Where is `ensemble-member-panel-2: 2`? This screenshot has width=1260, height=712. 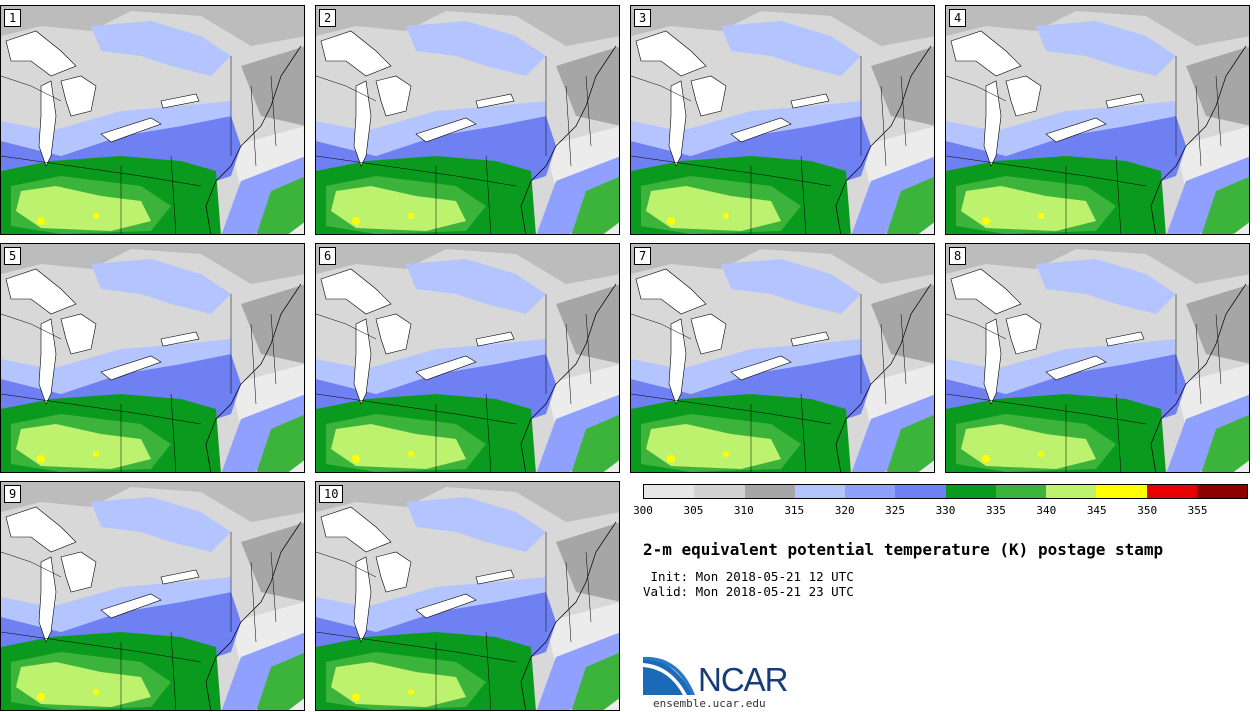
ensemble-member-panel-2: 2 is located at coordinates (467, 120).